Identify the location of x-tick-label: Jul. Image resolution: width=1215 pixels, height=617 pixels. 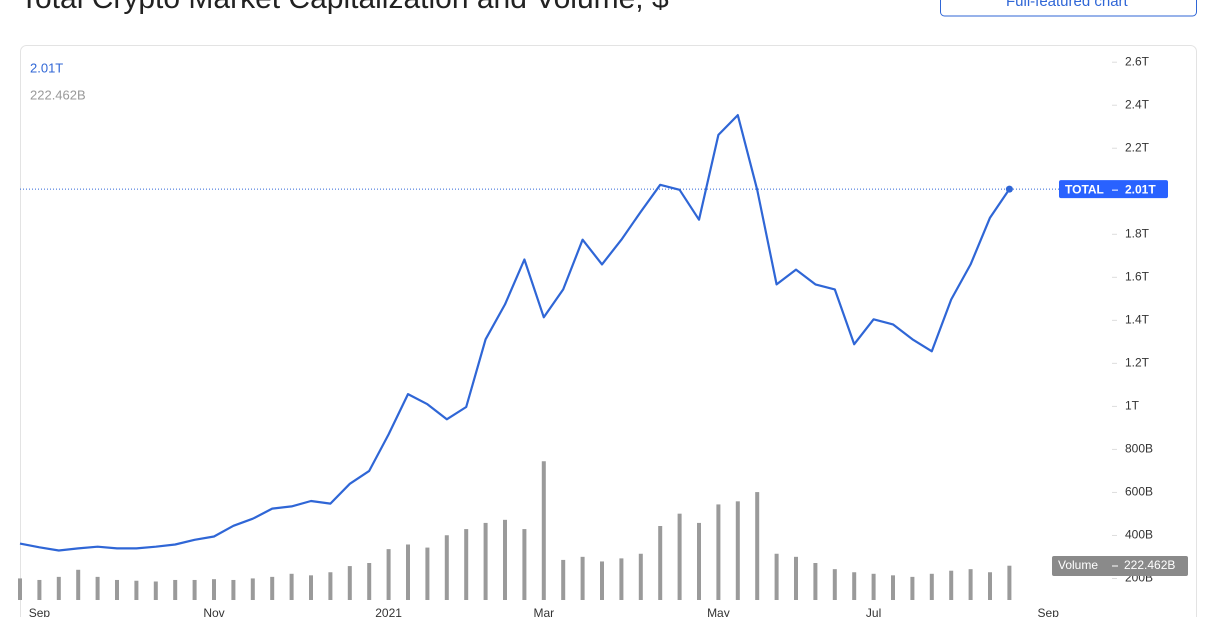
(873, 611).